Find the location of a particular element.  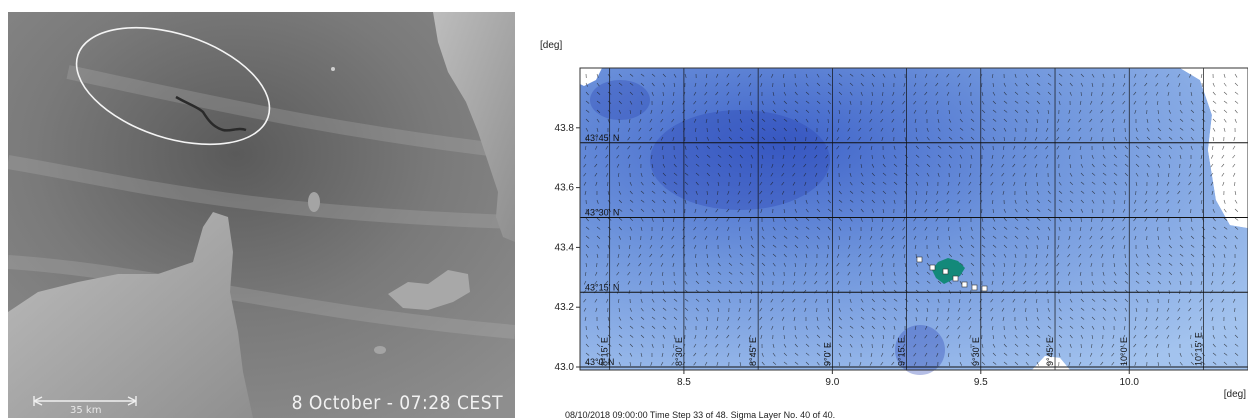

y-tick-label: 43.2 is located at coordinates (565, 307).